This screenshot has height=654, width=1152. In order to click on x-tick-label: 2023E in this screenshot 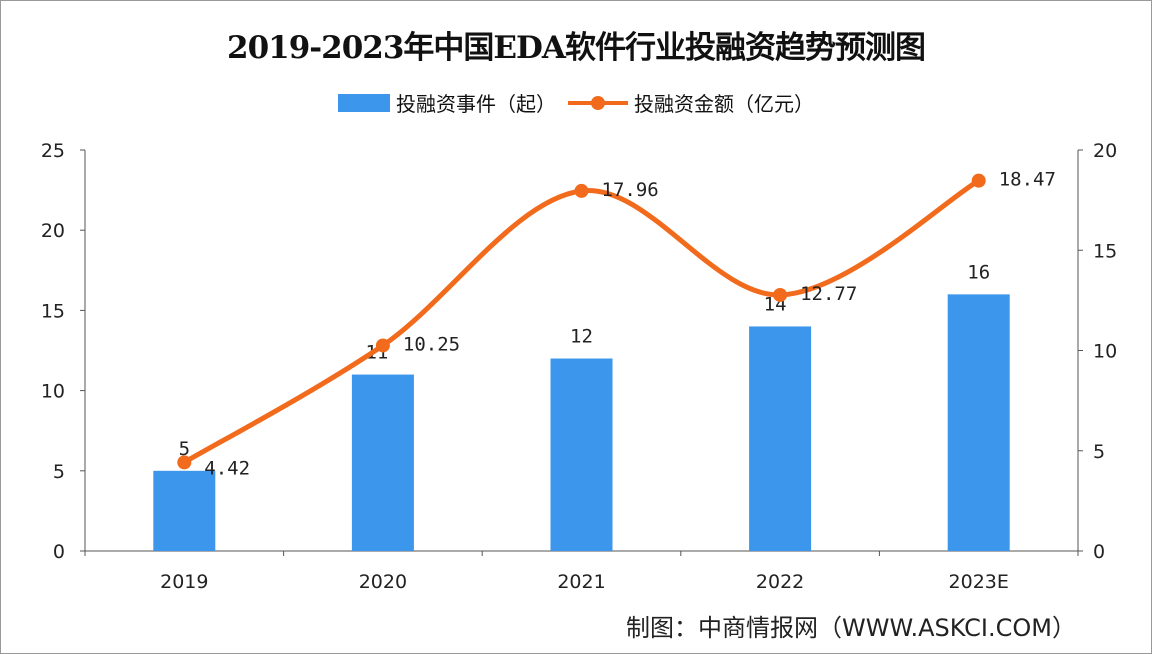, I will do `click(979, 582)`.